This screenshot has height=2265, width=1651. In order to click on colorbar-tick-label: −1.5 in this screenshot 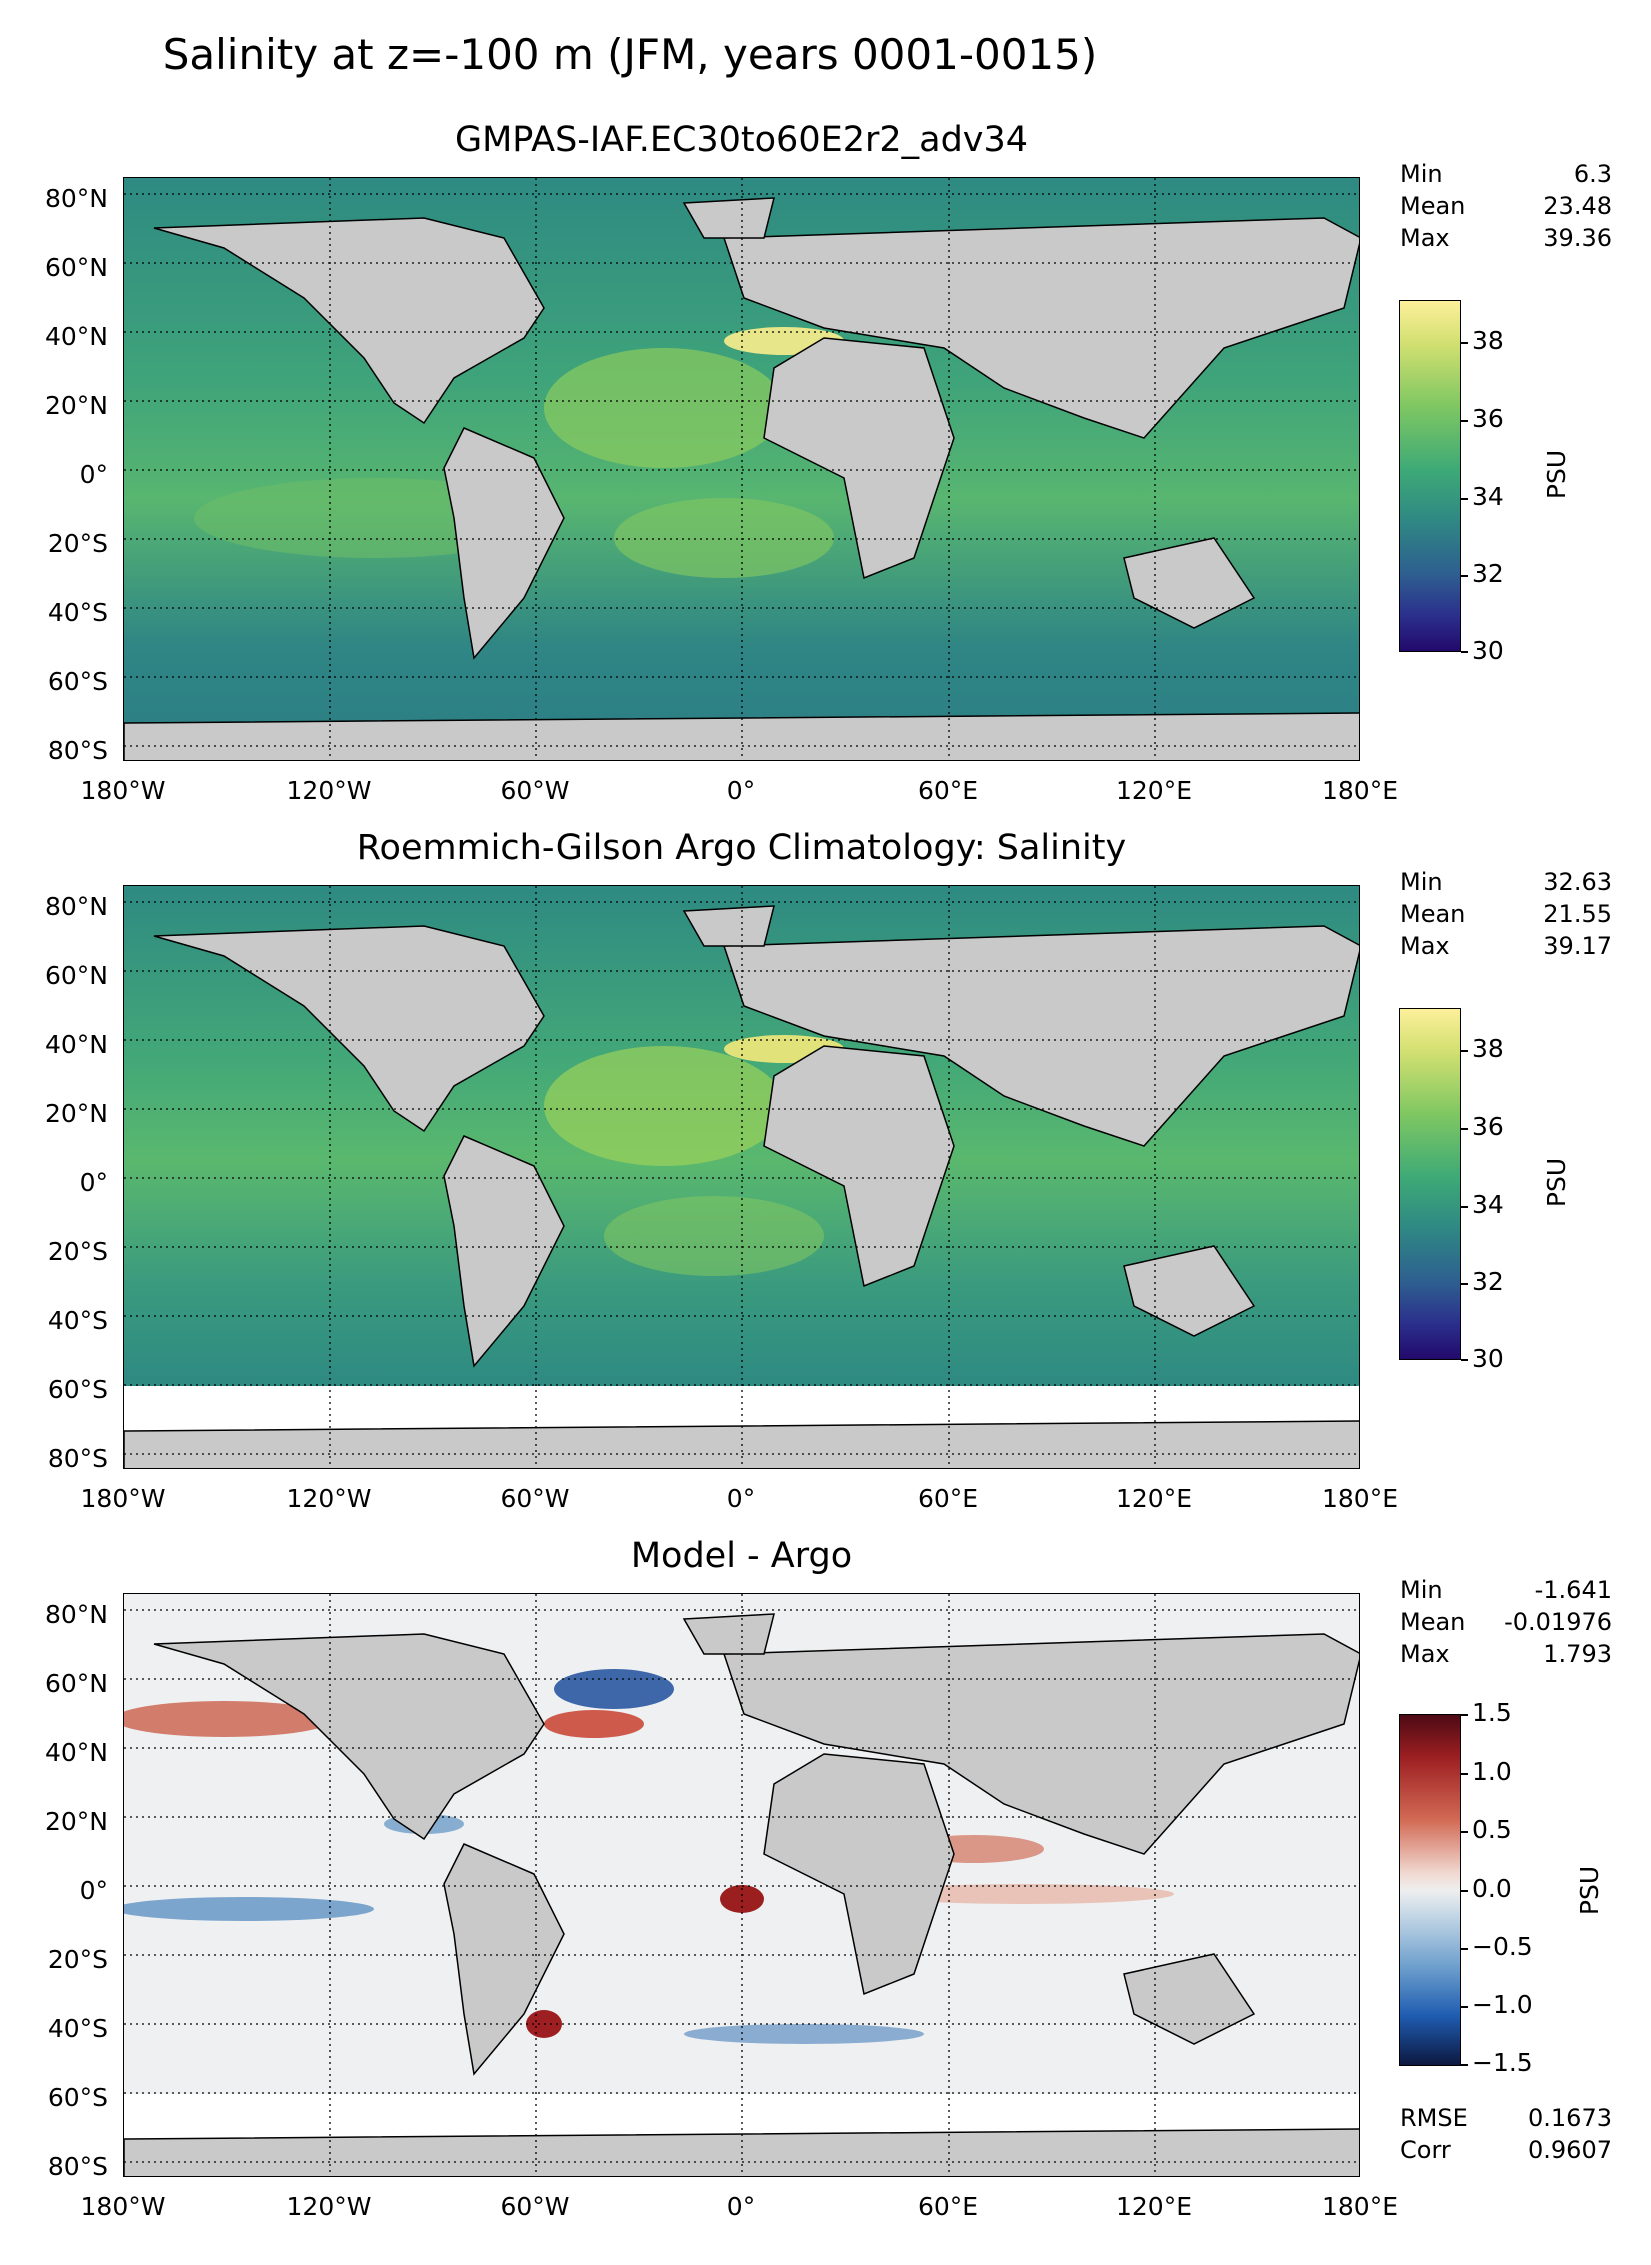, I will do `click(1502, 2062)`.